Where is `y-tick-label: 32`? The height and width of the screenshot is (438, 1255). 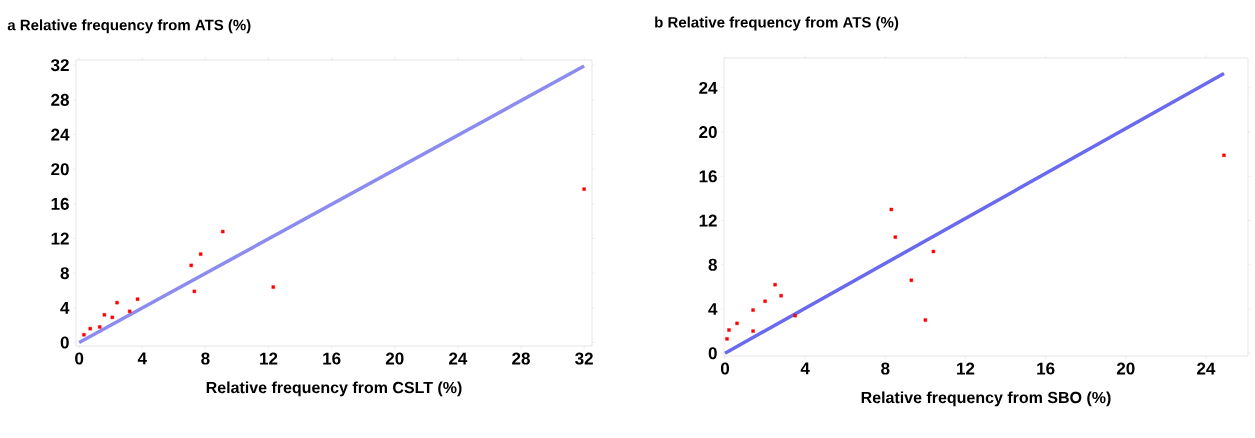 y-tick-label: 32 is located at coordinates (59, 65).